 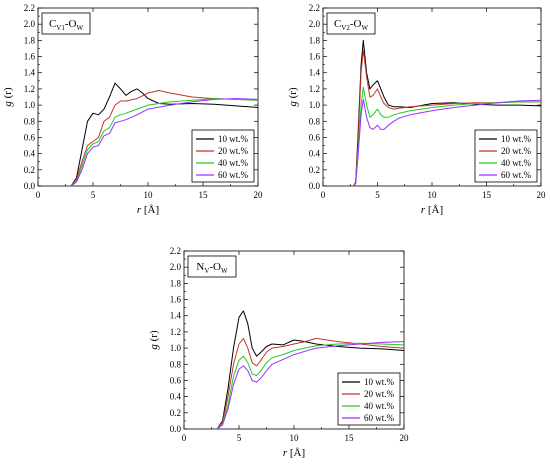 I want to click on series-line-10-wt, so click(x=164, y=134).